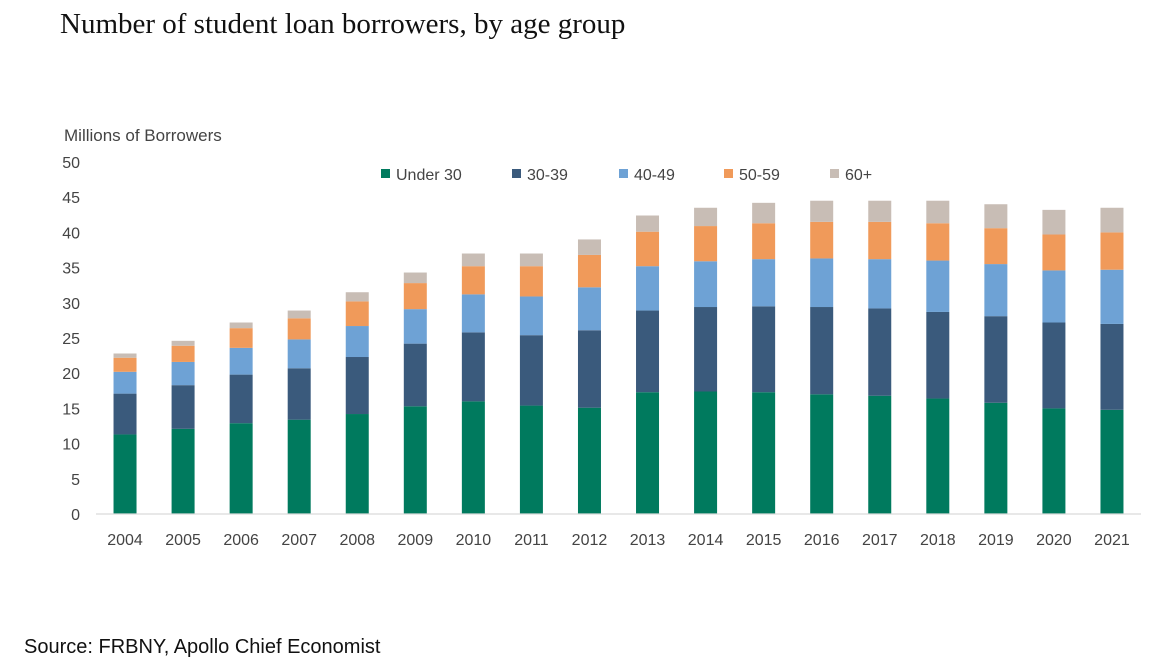 The image size is (1154, 670). I want to click on bar-stack-2010, so click(473, 383).